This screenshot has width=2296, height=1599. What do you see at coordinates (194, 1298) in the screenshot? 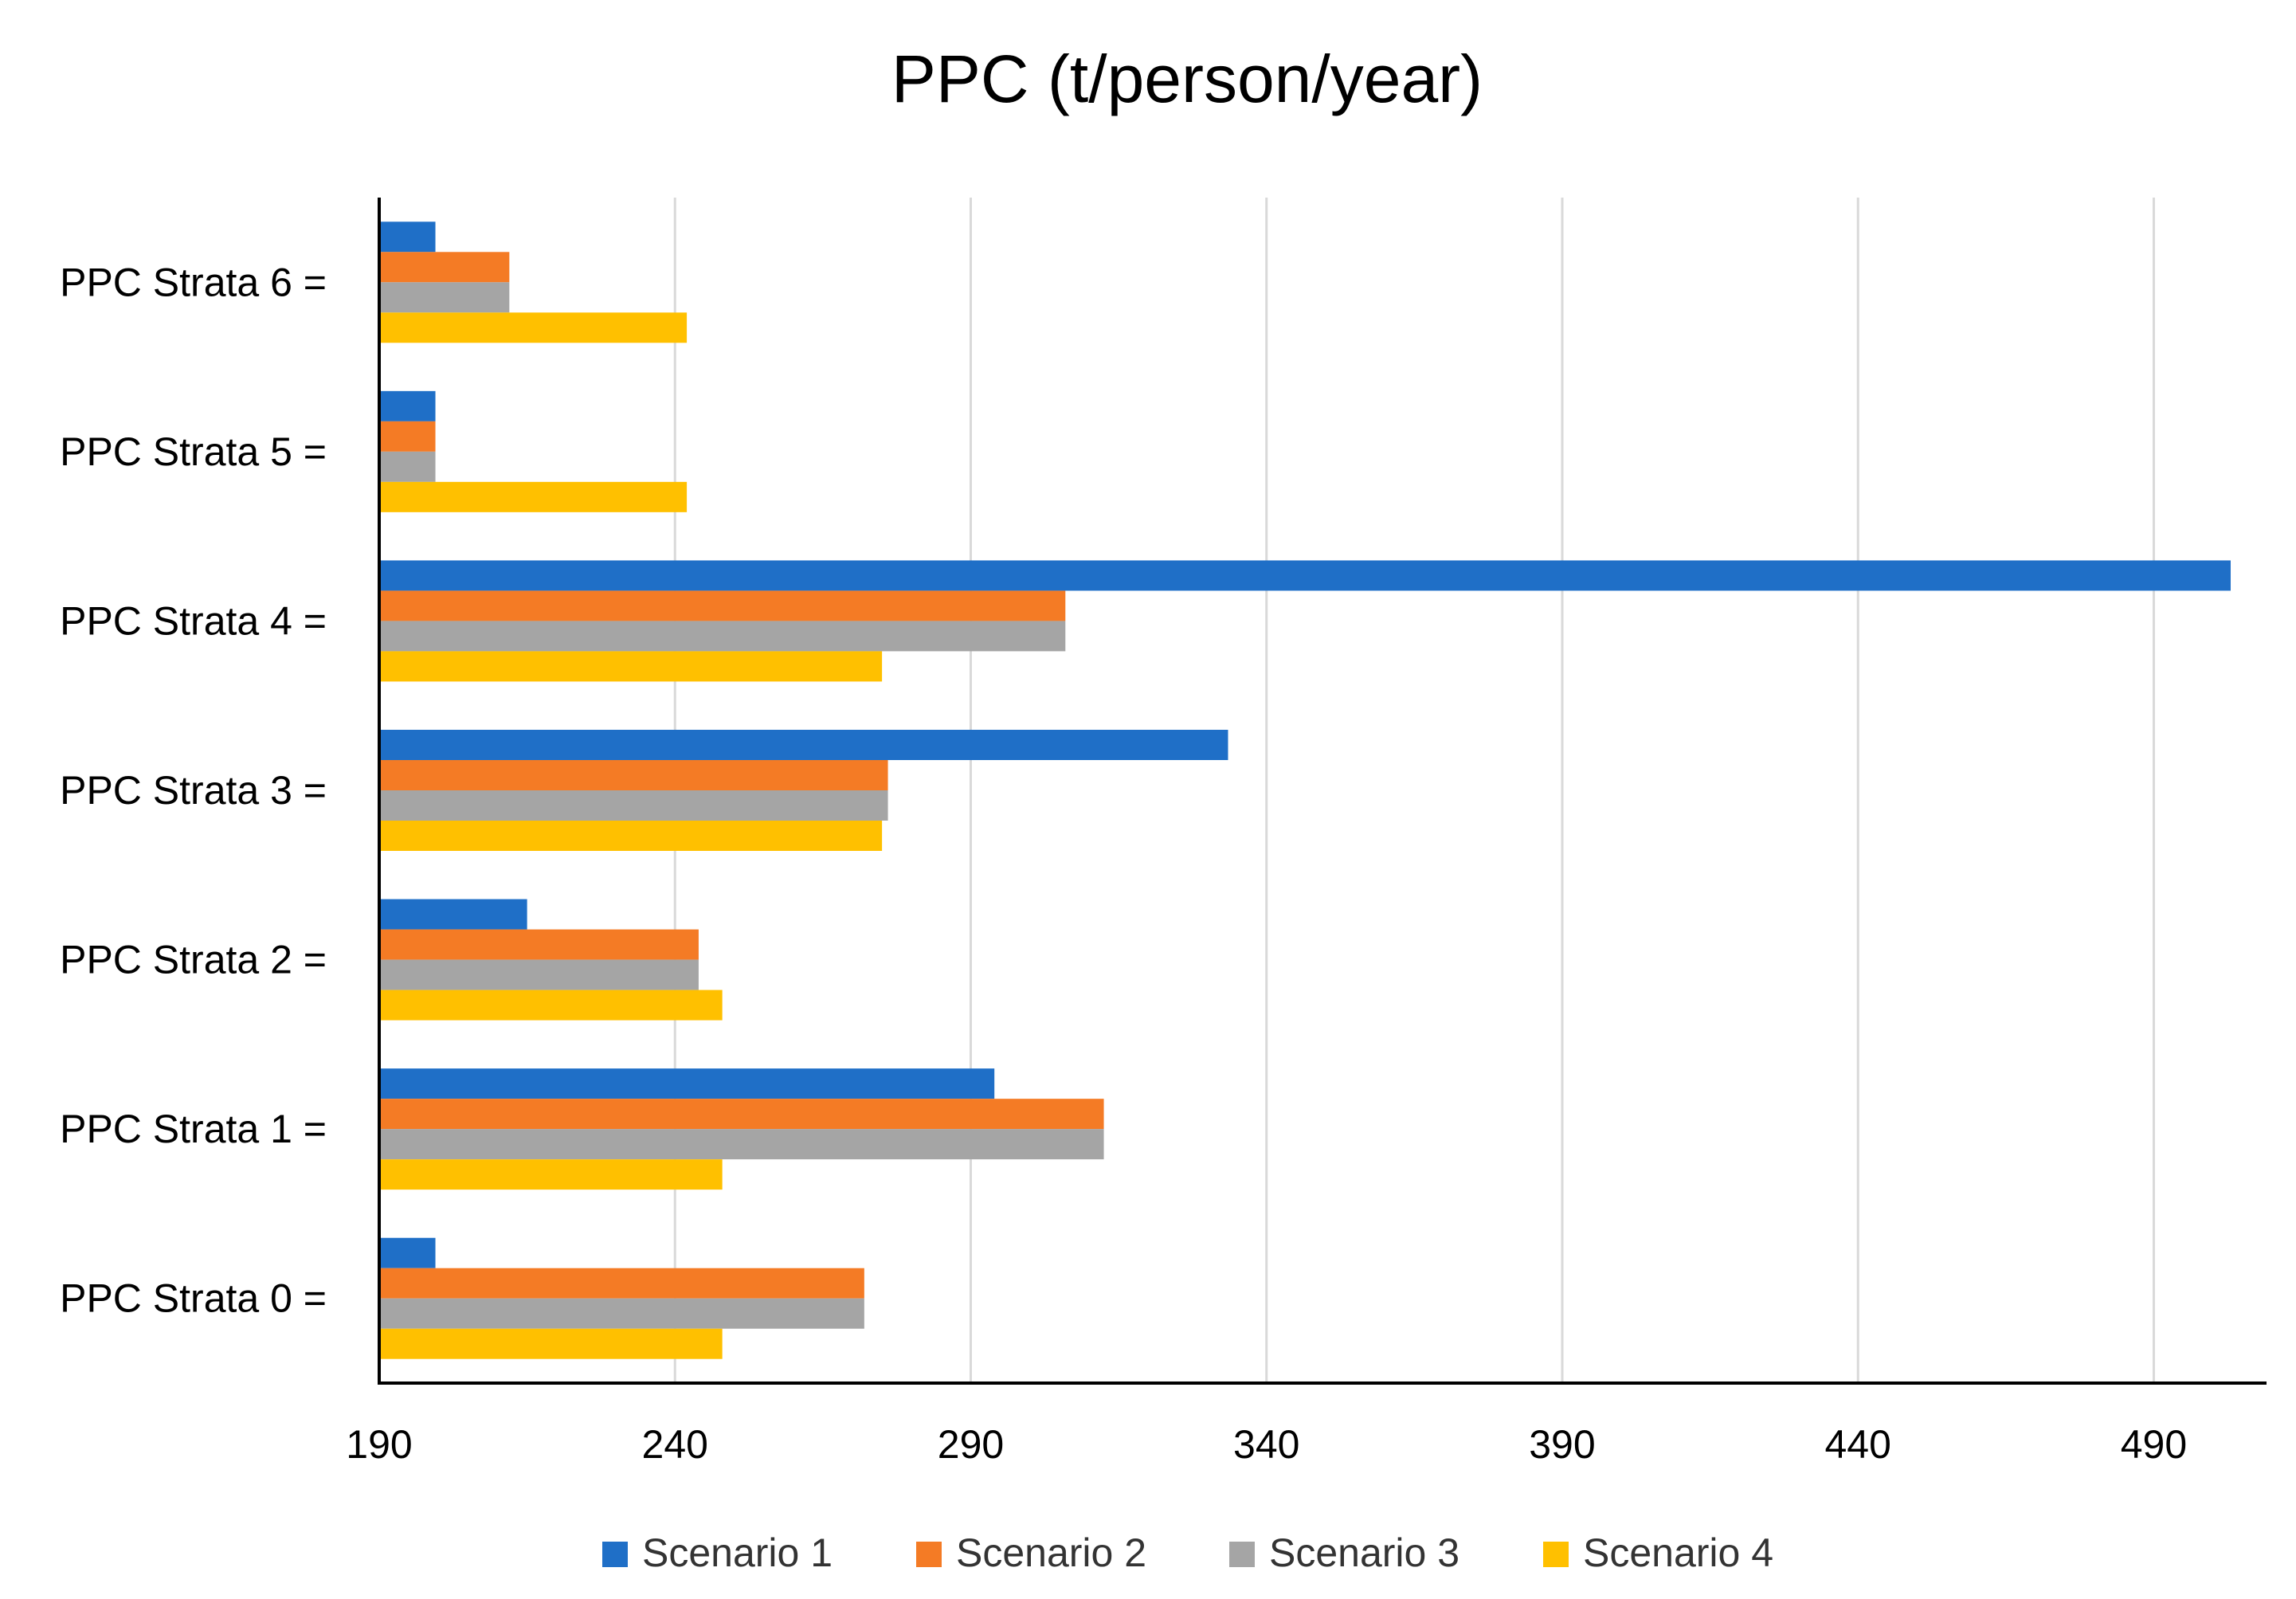
I see `category-label: PPC Strata 0 =` at bounding box center [194, 1298].